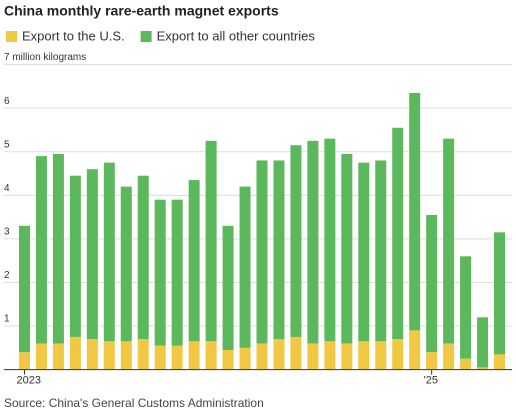 Image resolution: width=516 pixels, height=414 pixels. What do you see at coordinates (7, 101) in the screenshot?
I see `y-tick-label: 6` at bounding box center [7, 101].